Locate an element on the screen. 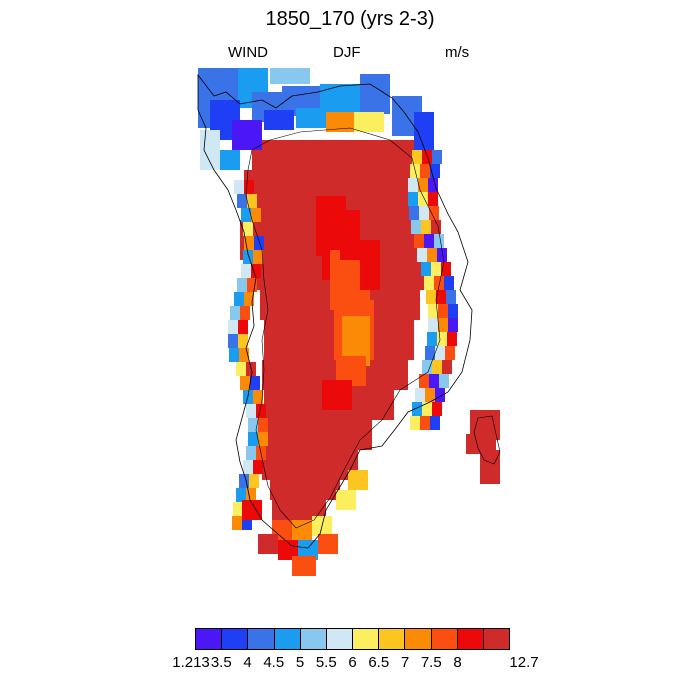  coastline-island is located at coordinates (487, 440).